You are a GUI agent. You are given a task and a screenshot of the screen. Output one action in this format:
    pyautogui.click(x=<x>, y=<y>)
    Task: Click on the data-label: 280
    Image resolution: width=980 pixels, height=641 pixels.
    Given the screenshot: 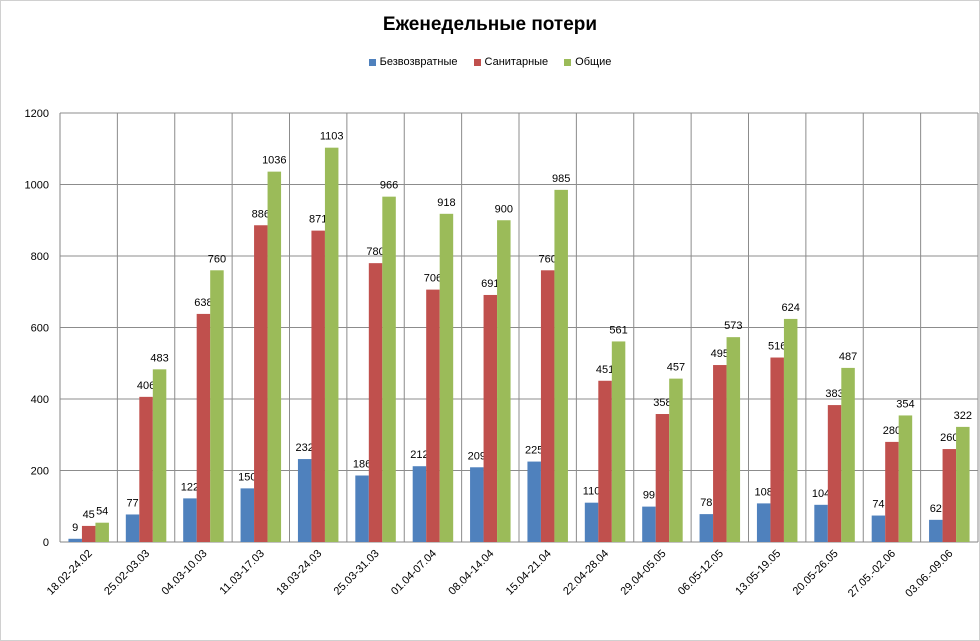 What is the action you would take?
    pyautogui.click(x=892, y=431)
    